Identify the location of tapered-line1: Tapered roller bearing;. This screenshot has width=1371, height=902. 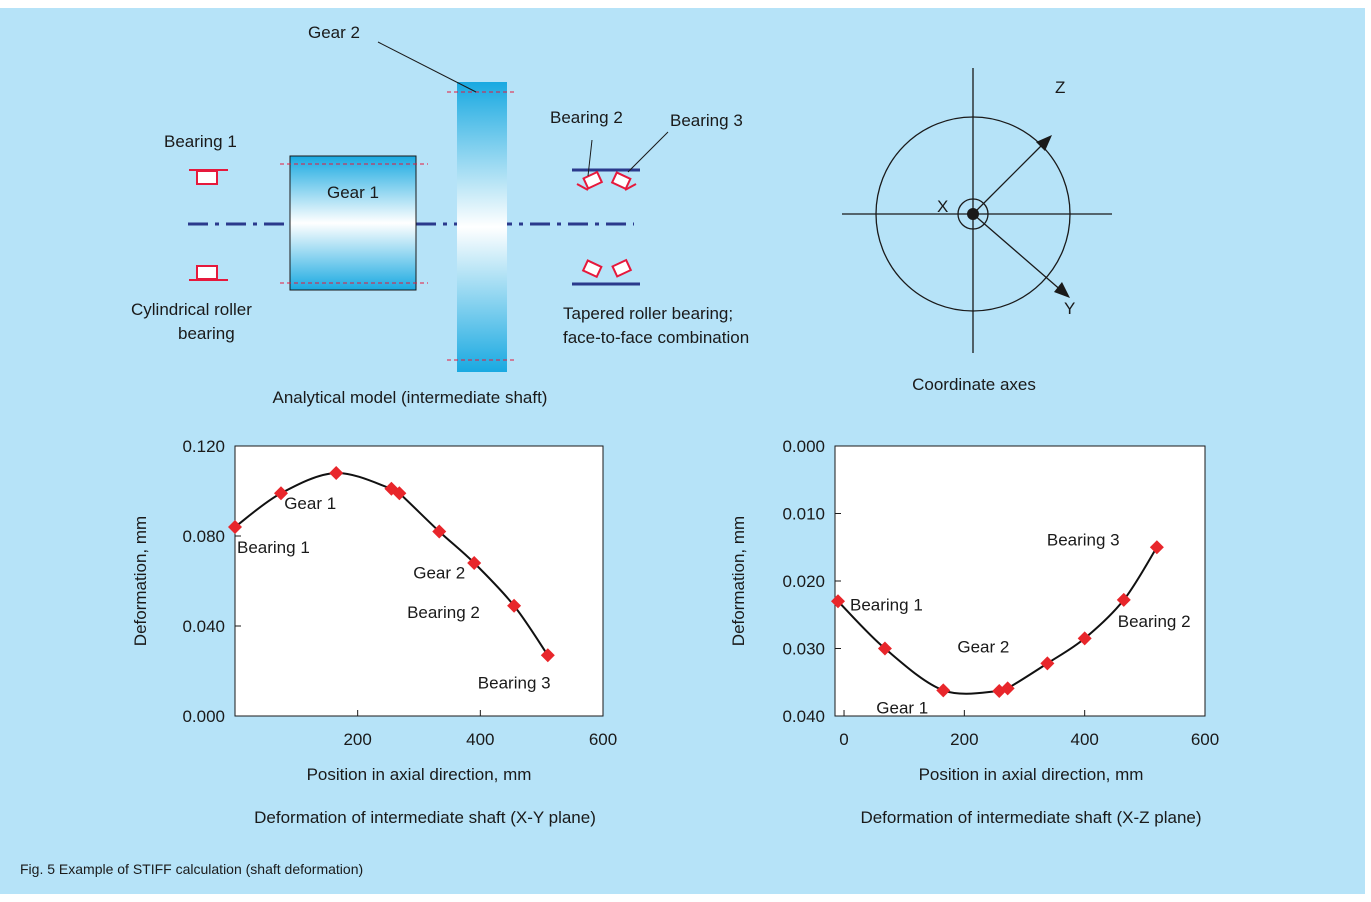
(648, 313).